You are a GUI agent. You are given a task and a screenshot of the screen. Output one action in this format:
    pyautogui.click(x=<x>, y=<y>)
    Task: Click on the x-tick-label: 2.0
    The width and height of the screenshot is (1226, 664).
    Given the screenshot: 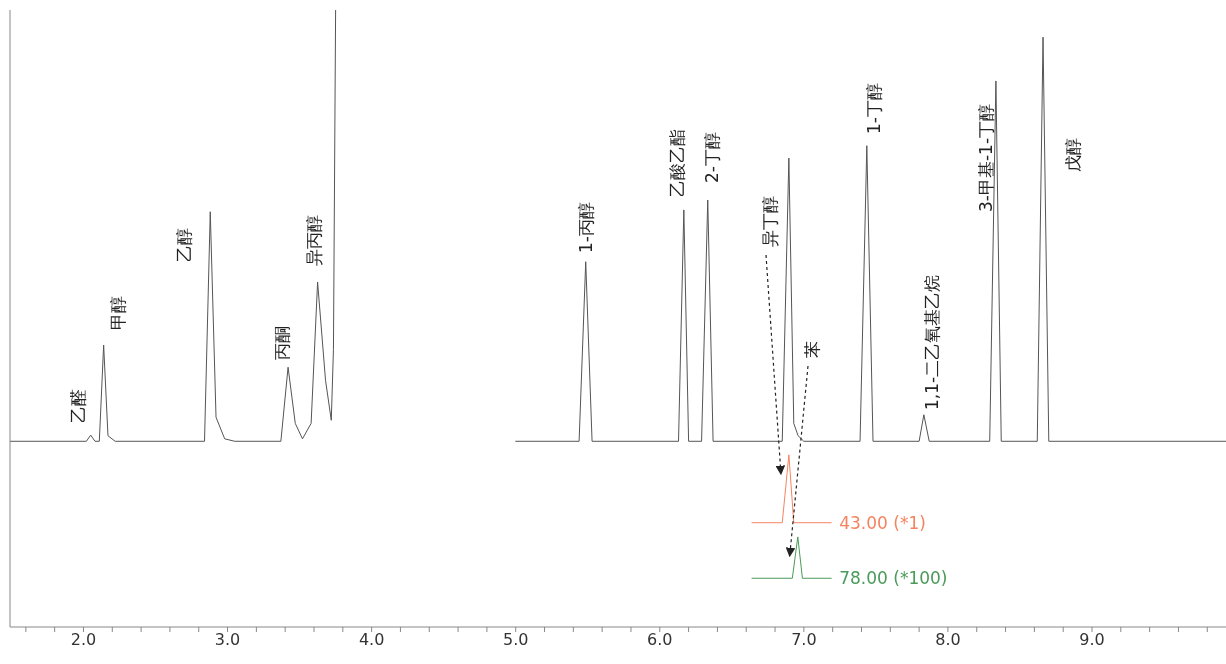 What is the action you would take?
    pyautogui.click(x=83, y=640)
    